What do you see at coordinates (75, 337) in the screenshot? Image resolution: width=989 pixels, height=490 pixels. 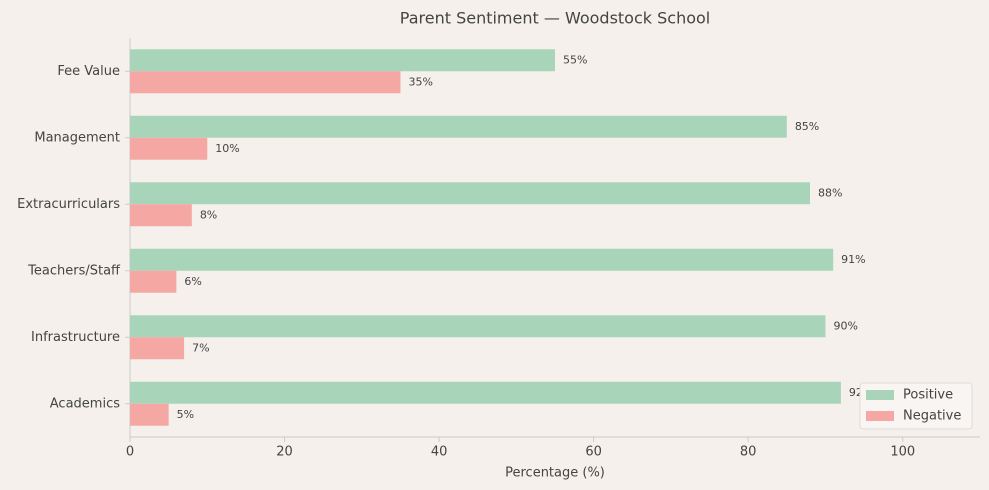 I see `y-tick-label: Infrastructure` at bounding box center [75, 337].